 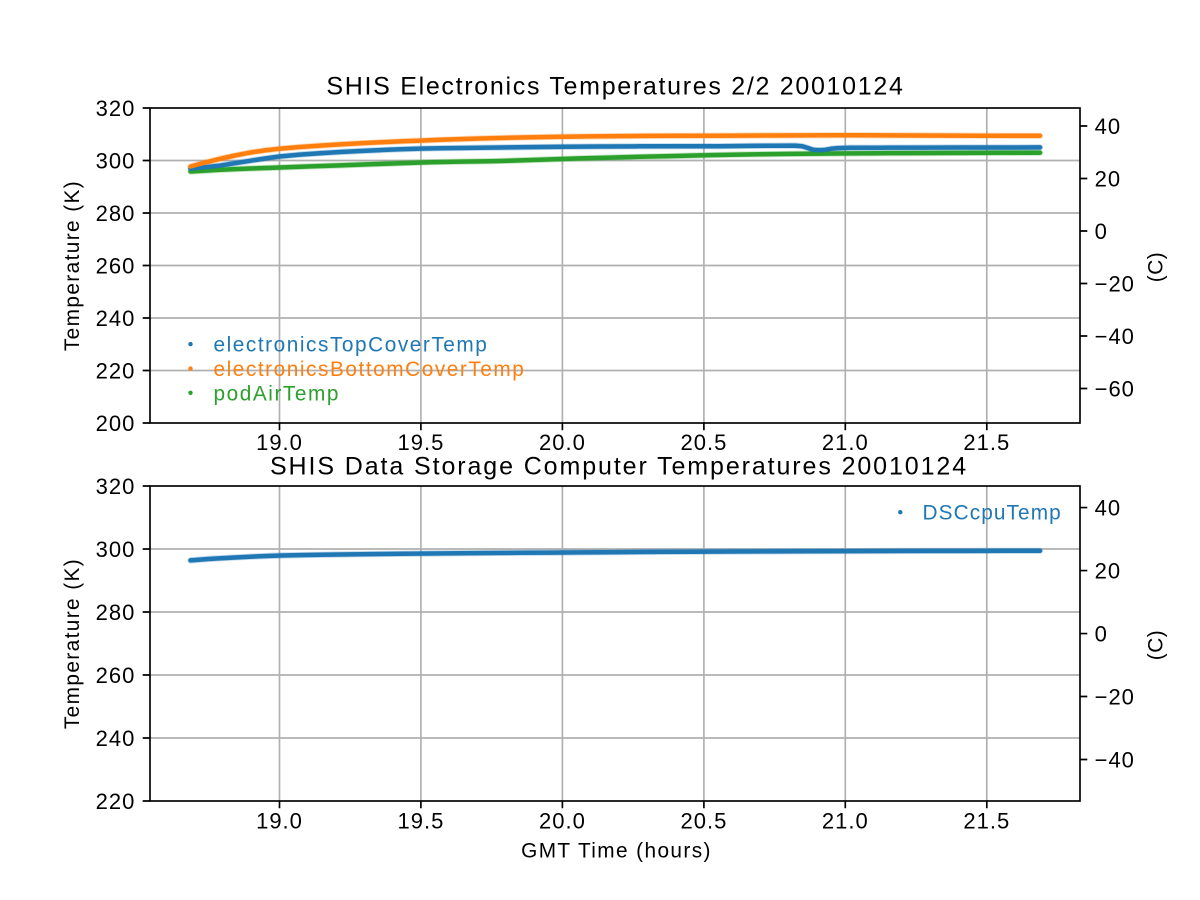 I want to click on svg-text: electronicsTopCoverTemp, so click(x=351, y=345).